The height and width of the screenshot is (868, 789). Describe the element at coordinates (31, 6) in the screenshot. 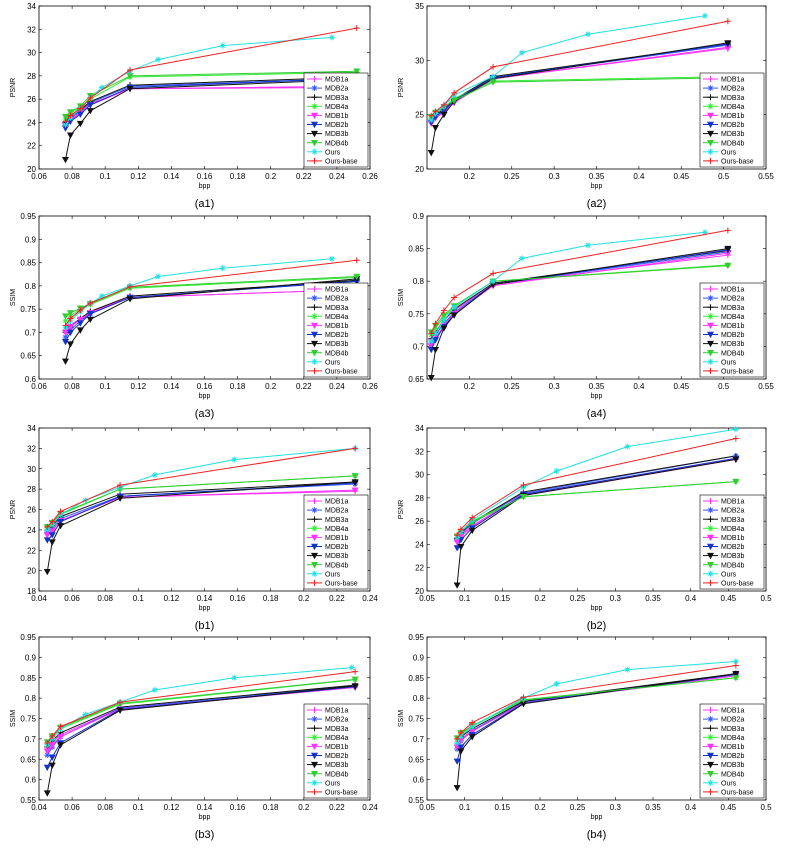

I see `y-tick-label: 34` at that location.